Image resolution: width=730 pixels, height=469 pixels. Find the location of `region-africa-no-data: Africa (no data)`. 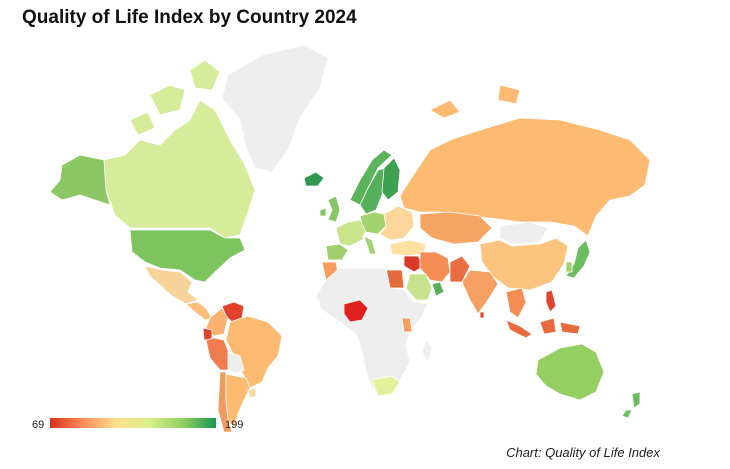

region-africa-no-data: Africa (no data) is located at coordinates (374, 330).